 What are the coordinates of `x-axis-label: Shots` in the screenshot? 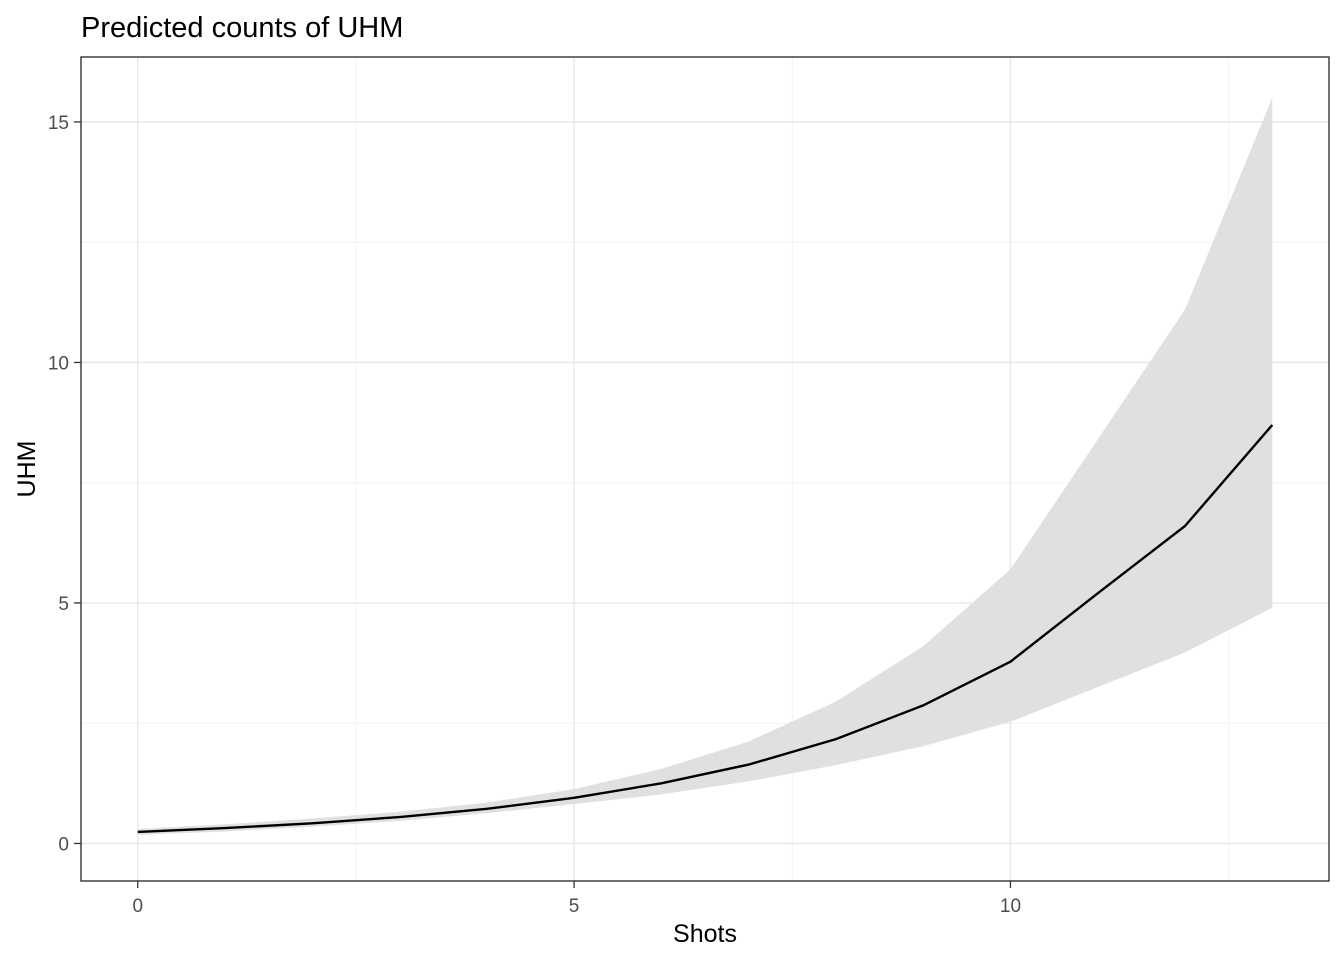 It's located at (705, 934).